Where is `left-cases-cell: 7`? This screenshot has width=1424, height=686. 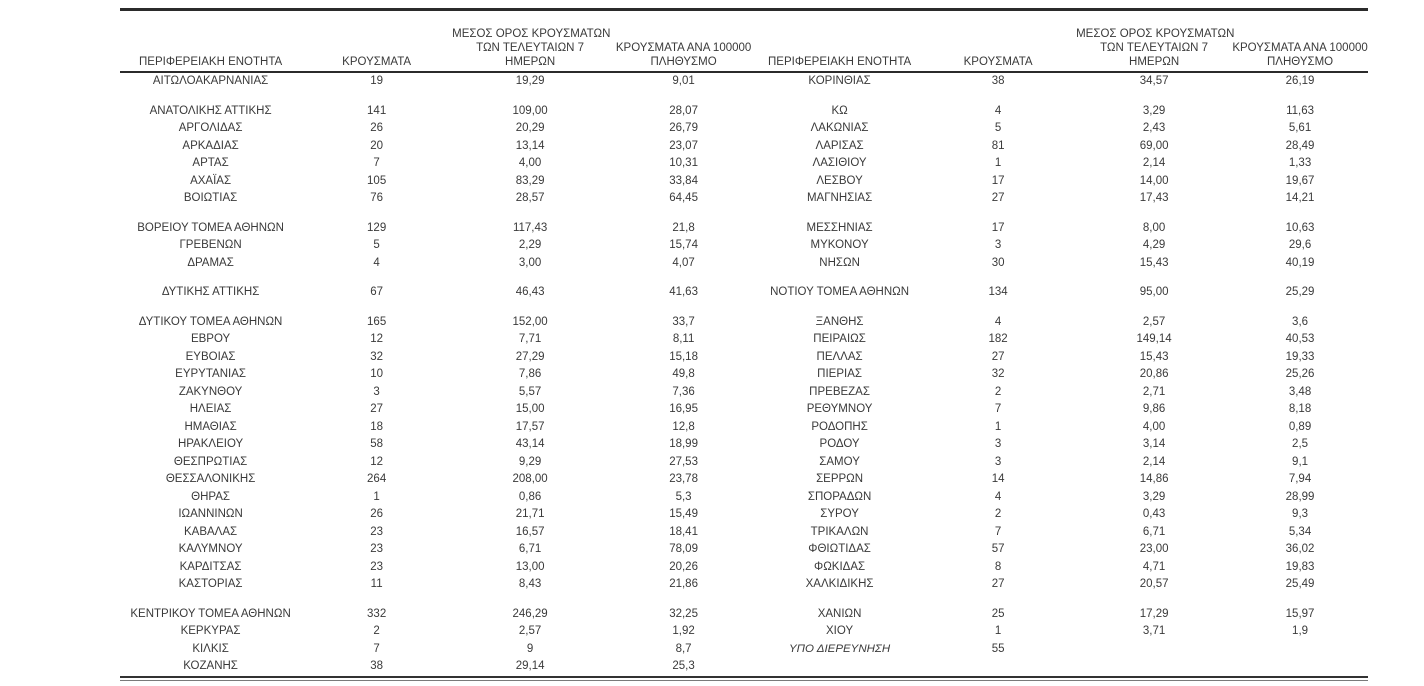 left-cases-cell: 7 is located at coordinates (376, 648).